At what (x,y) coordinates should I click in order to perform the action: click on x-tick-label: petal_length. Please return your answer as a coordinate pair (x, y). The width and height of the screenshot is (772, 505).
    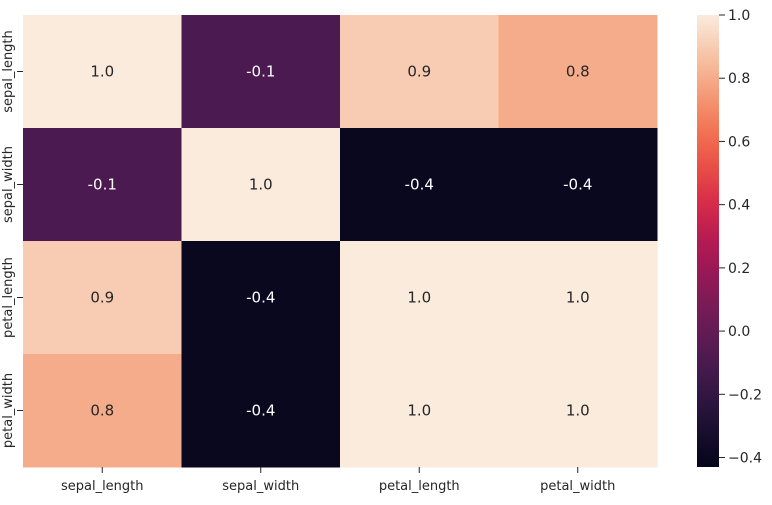
    Looking at the image, I should click on (419, 486).